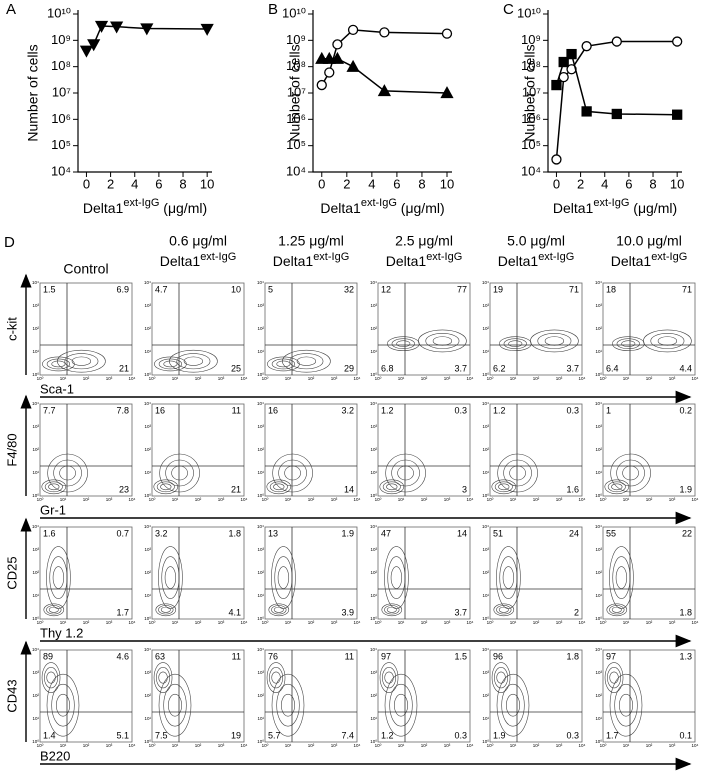  I want to click on agent: Delta1, so click(631, 261).